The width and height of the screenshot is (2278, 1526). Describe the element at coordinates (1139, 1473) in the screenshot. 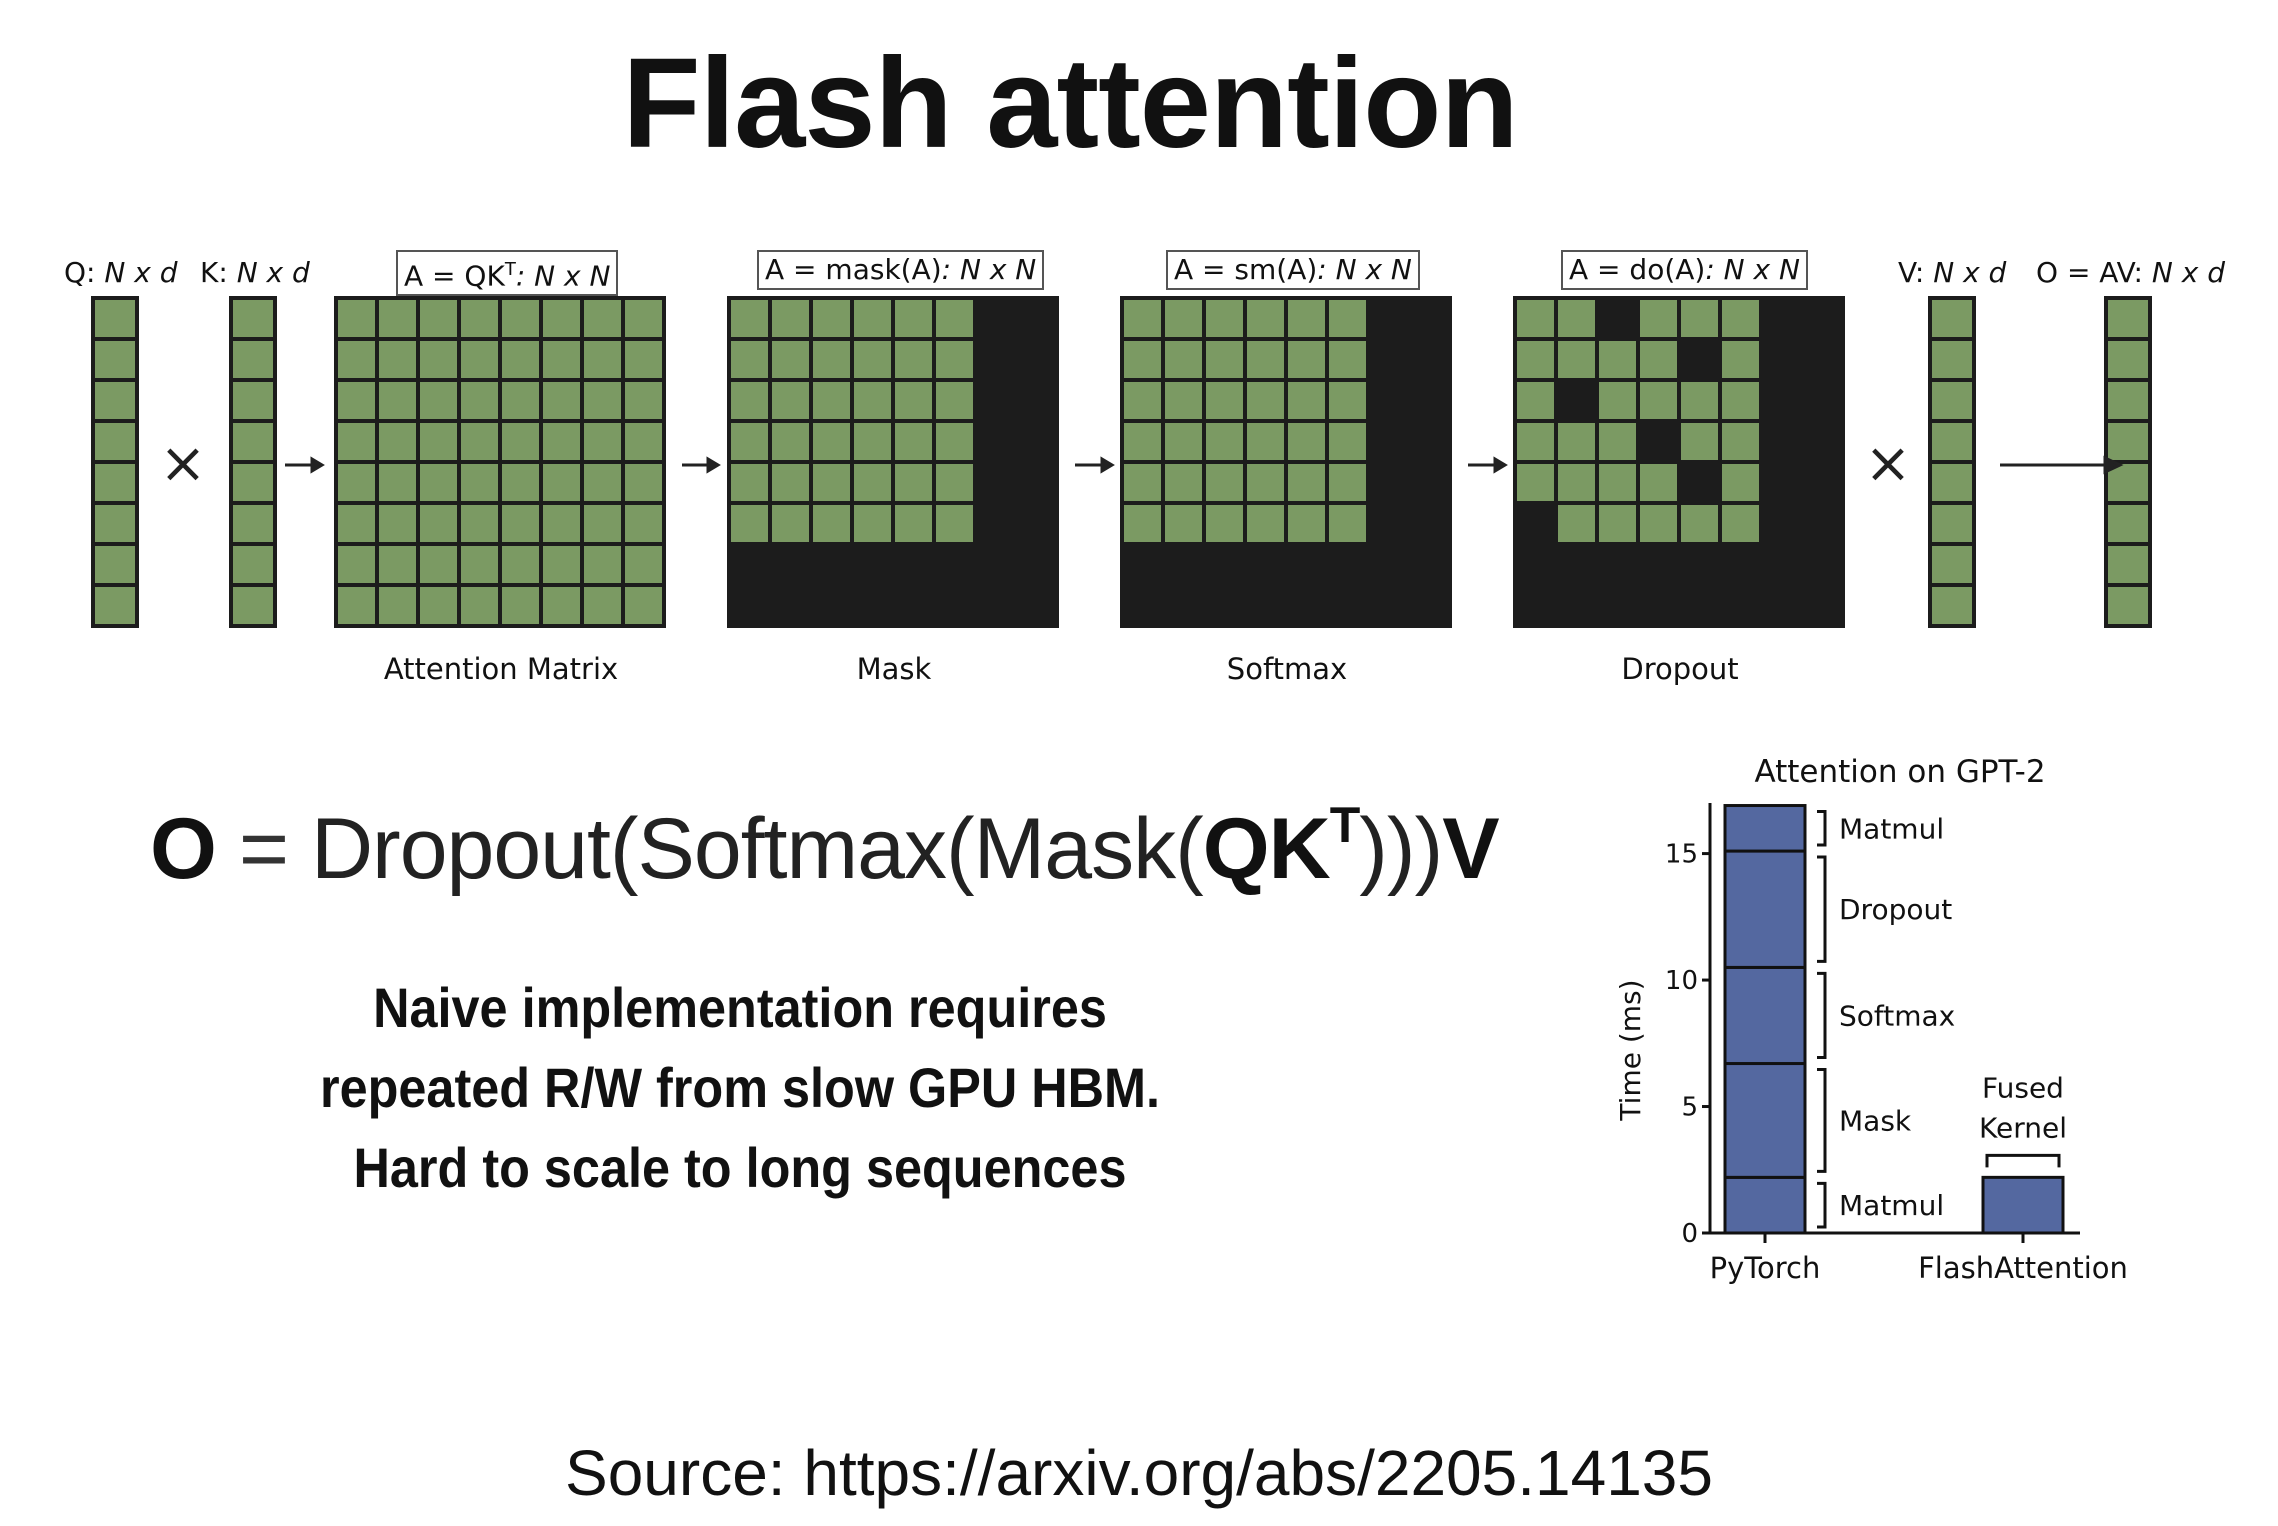

I see `source-citation: Source: https://arxiv.org/abs/2205.14135` at that location.